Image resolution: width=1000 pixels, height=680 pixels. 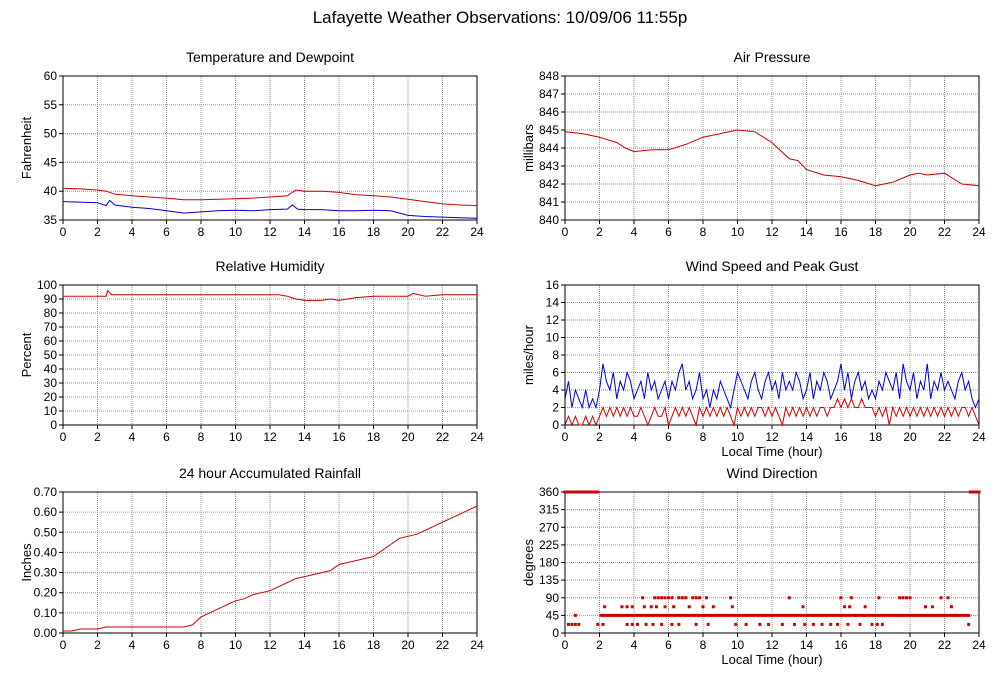 I want to click on y-axis-label: millibars, so click(x=528, y=148).